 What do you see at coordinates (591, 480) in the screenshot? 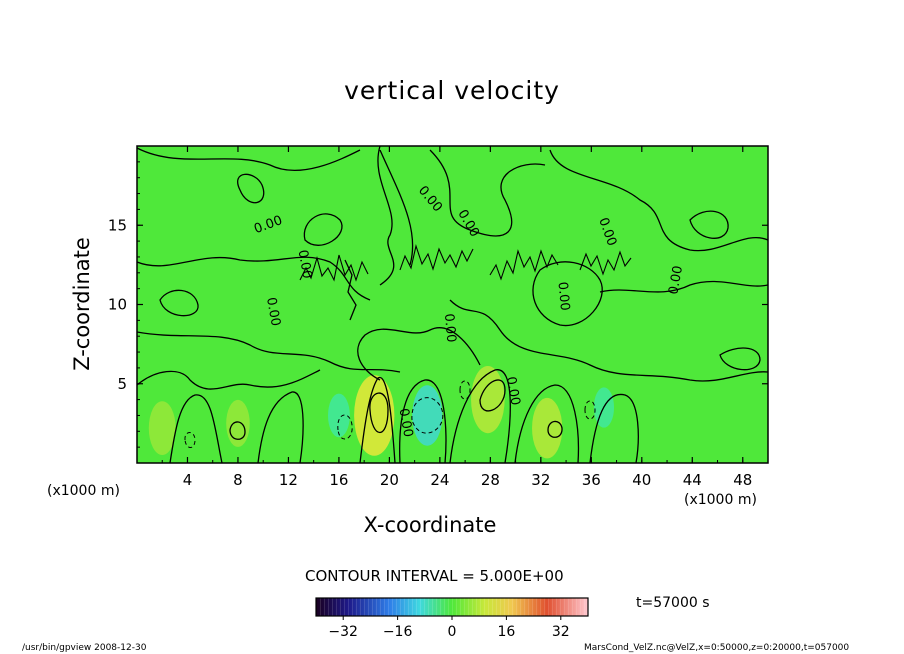
I see `x-tick-label: 36` at bounding box center [591, 480].